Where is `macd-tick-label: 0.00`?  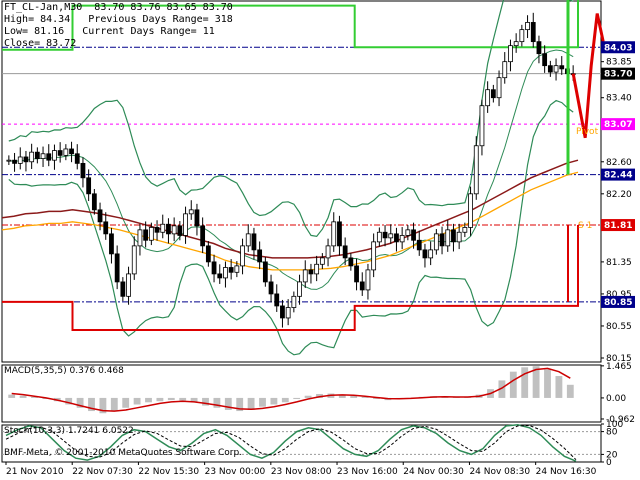
macd-tick-label: 0.00 is located at coordinates (616, 399).